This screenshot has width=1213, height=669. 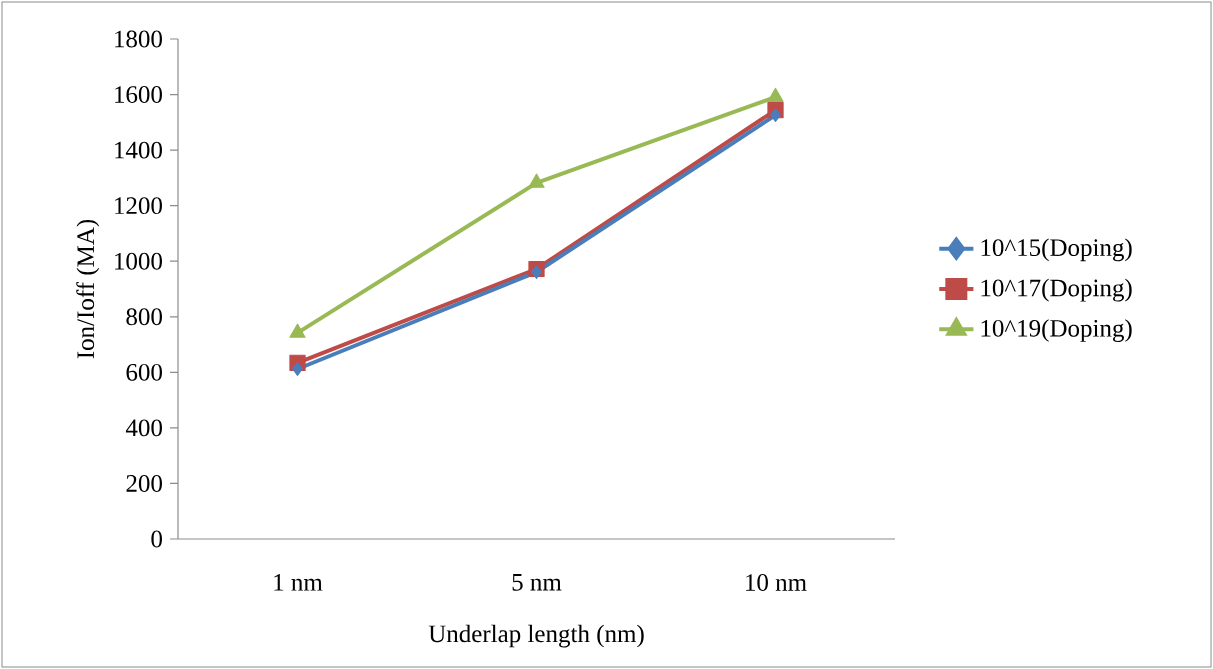 What do you see at coordinates (138, 261) in the screenshot?
I see `y-tick-label: 1000` at bounding box center [138, 261].